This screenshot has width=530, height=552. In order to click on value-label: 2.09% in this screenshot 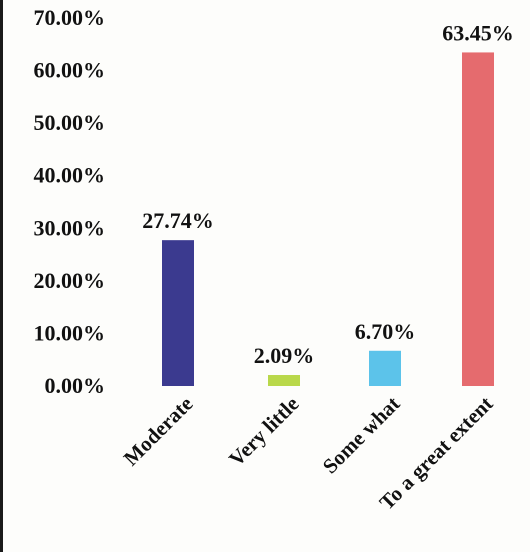, I will do `click(284, 355)`.